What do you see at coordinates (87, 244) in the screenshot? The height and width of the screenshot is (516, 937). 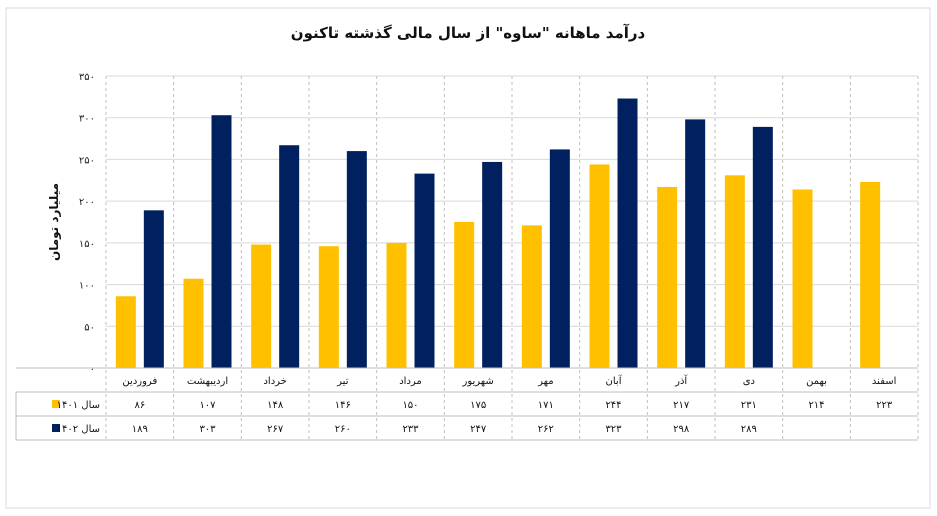 I see `y-tick-label: ۱۵۰` at bounding box center [87, 244].